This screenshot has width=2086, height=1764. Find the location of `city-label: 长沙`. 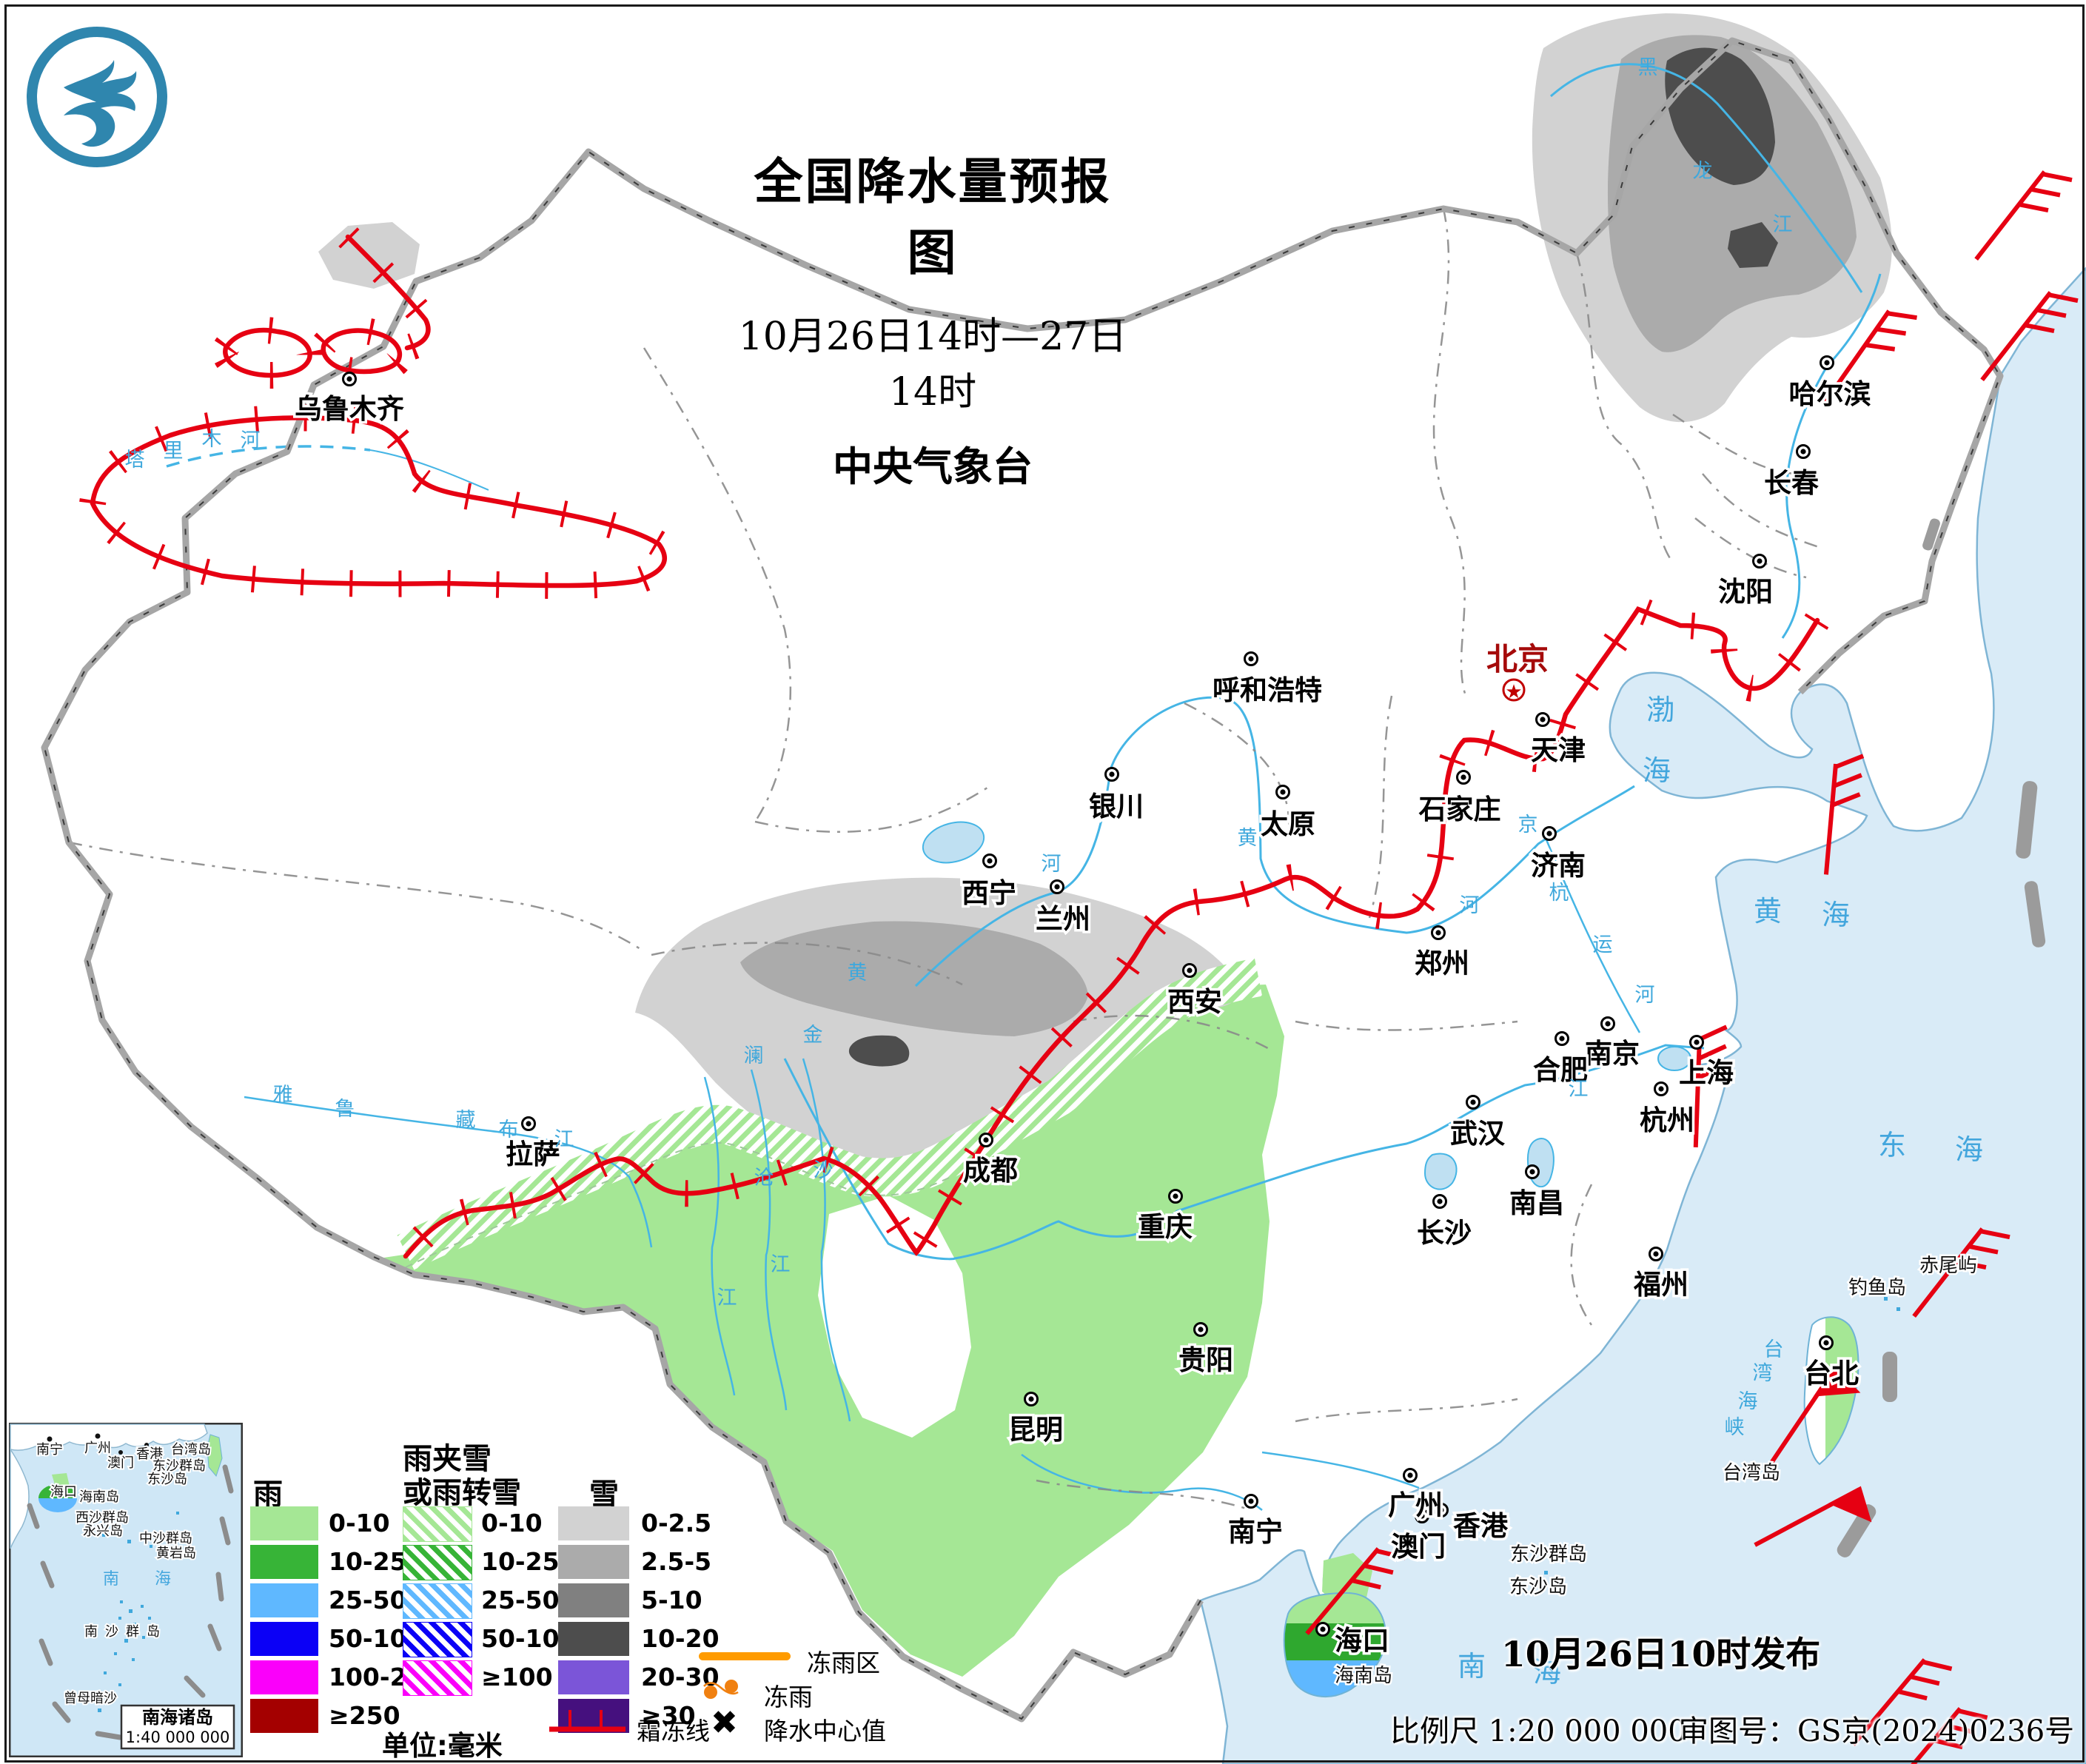

city-label: 长沙 is located at coordinates (1444, 1233).